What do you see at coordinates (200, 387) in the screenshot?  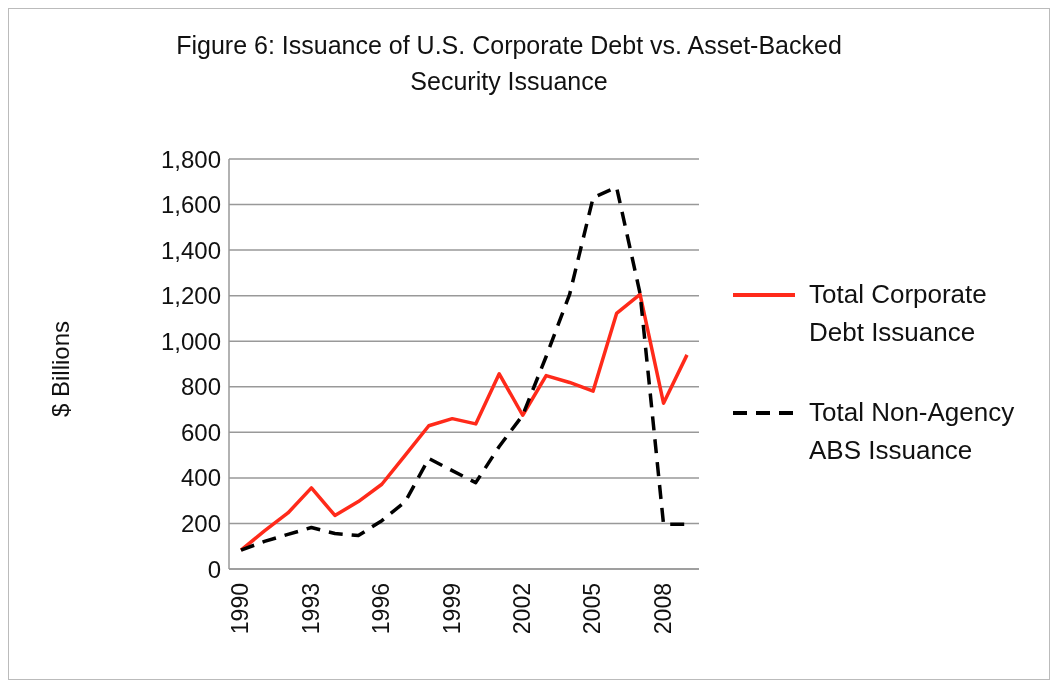 I see `y-tick-label: 800` at bounding box center [200, 387].